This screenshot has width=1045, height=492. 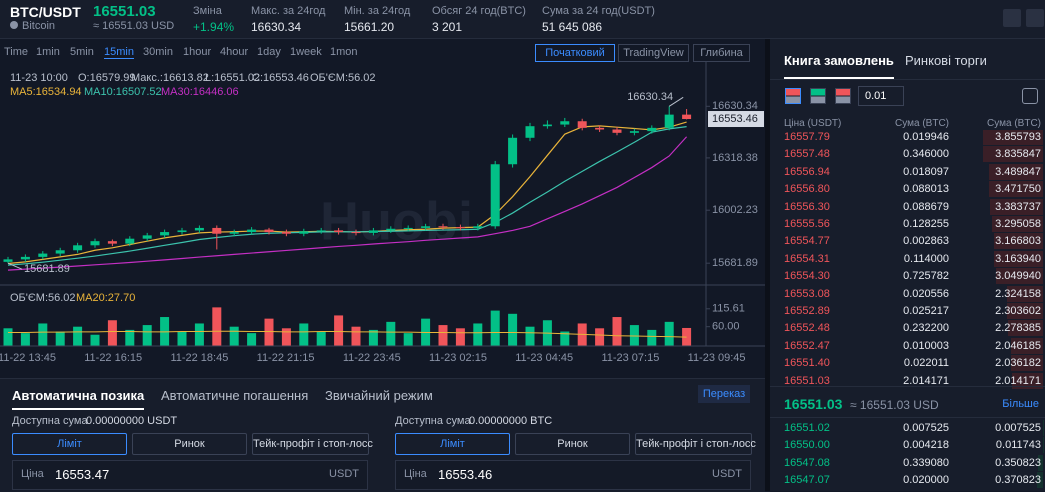 I want to click on interval-tab: 1hour, so click(x=197, y=52).